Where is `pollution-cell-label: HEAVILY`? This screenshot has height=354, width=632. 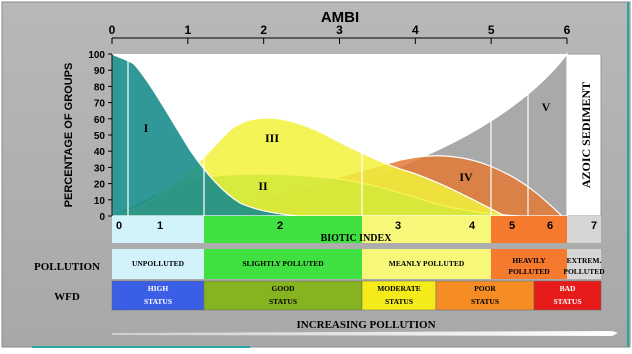 pollution-cell-label: HEAVILY is located at coordinates (529, 260).